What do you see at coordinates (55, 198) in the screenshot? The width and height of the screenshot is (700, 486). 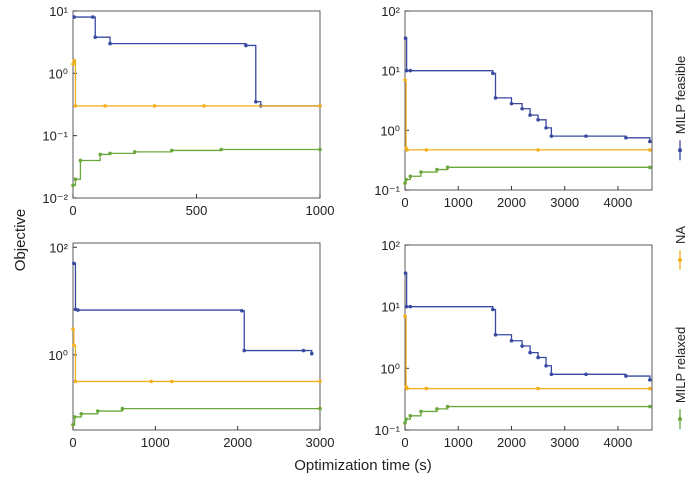 I see `y-tick-label: 10⁻²` at bounding box center [55, 198].